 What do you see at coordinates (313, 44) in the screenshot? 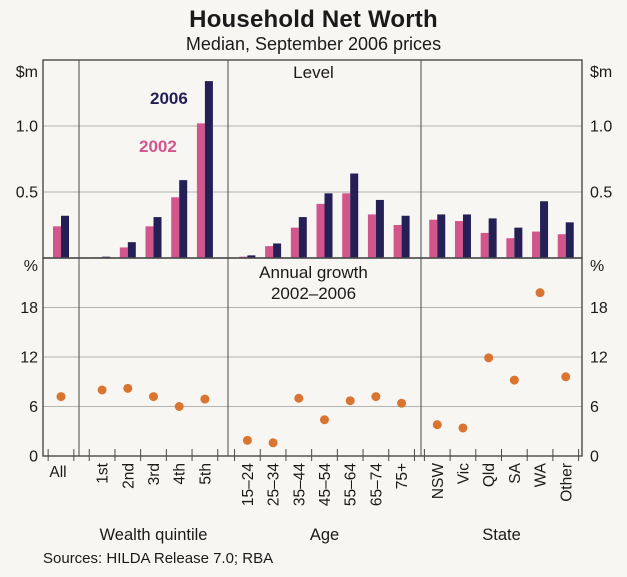
I see `chart-subtitle: Median, September 2006 prices` at bounding box center [313, 44].